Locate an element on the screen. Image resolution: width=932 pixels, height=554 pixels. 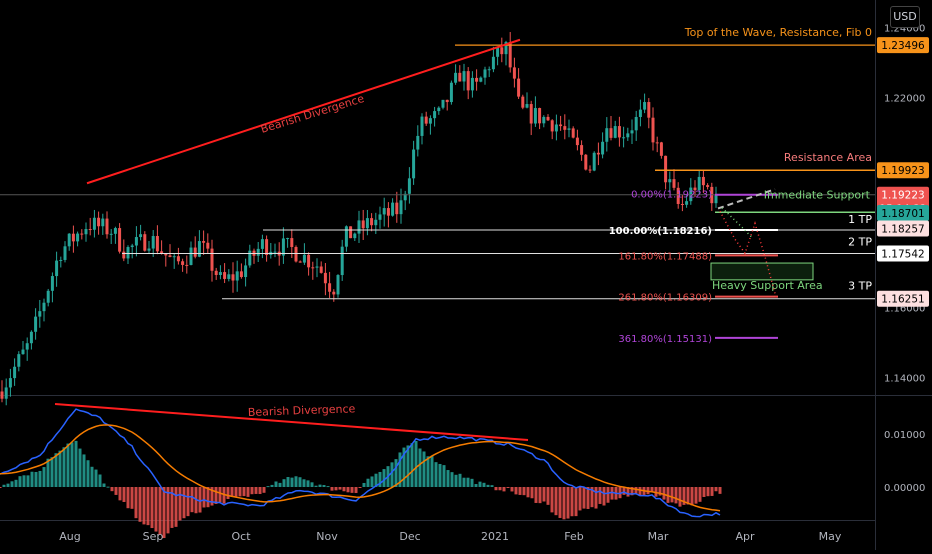
tp3-label: 3 TP is located at coordinates (860, 286).